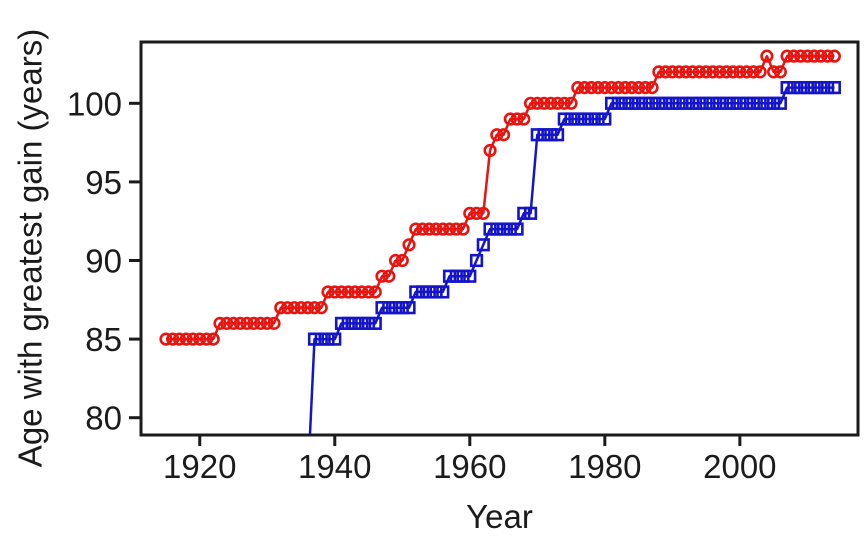 The width and height of the screenshot is (865, 540). I want to click on y-tick-label: 80, so click(103, 418).